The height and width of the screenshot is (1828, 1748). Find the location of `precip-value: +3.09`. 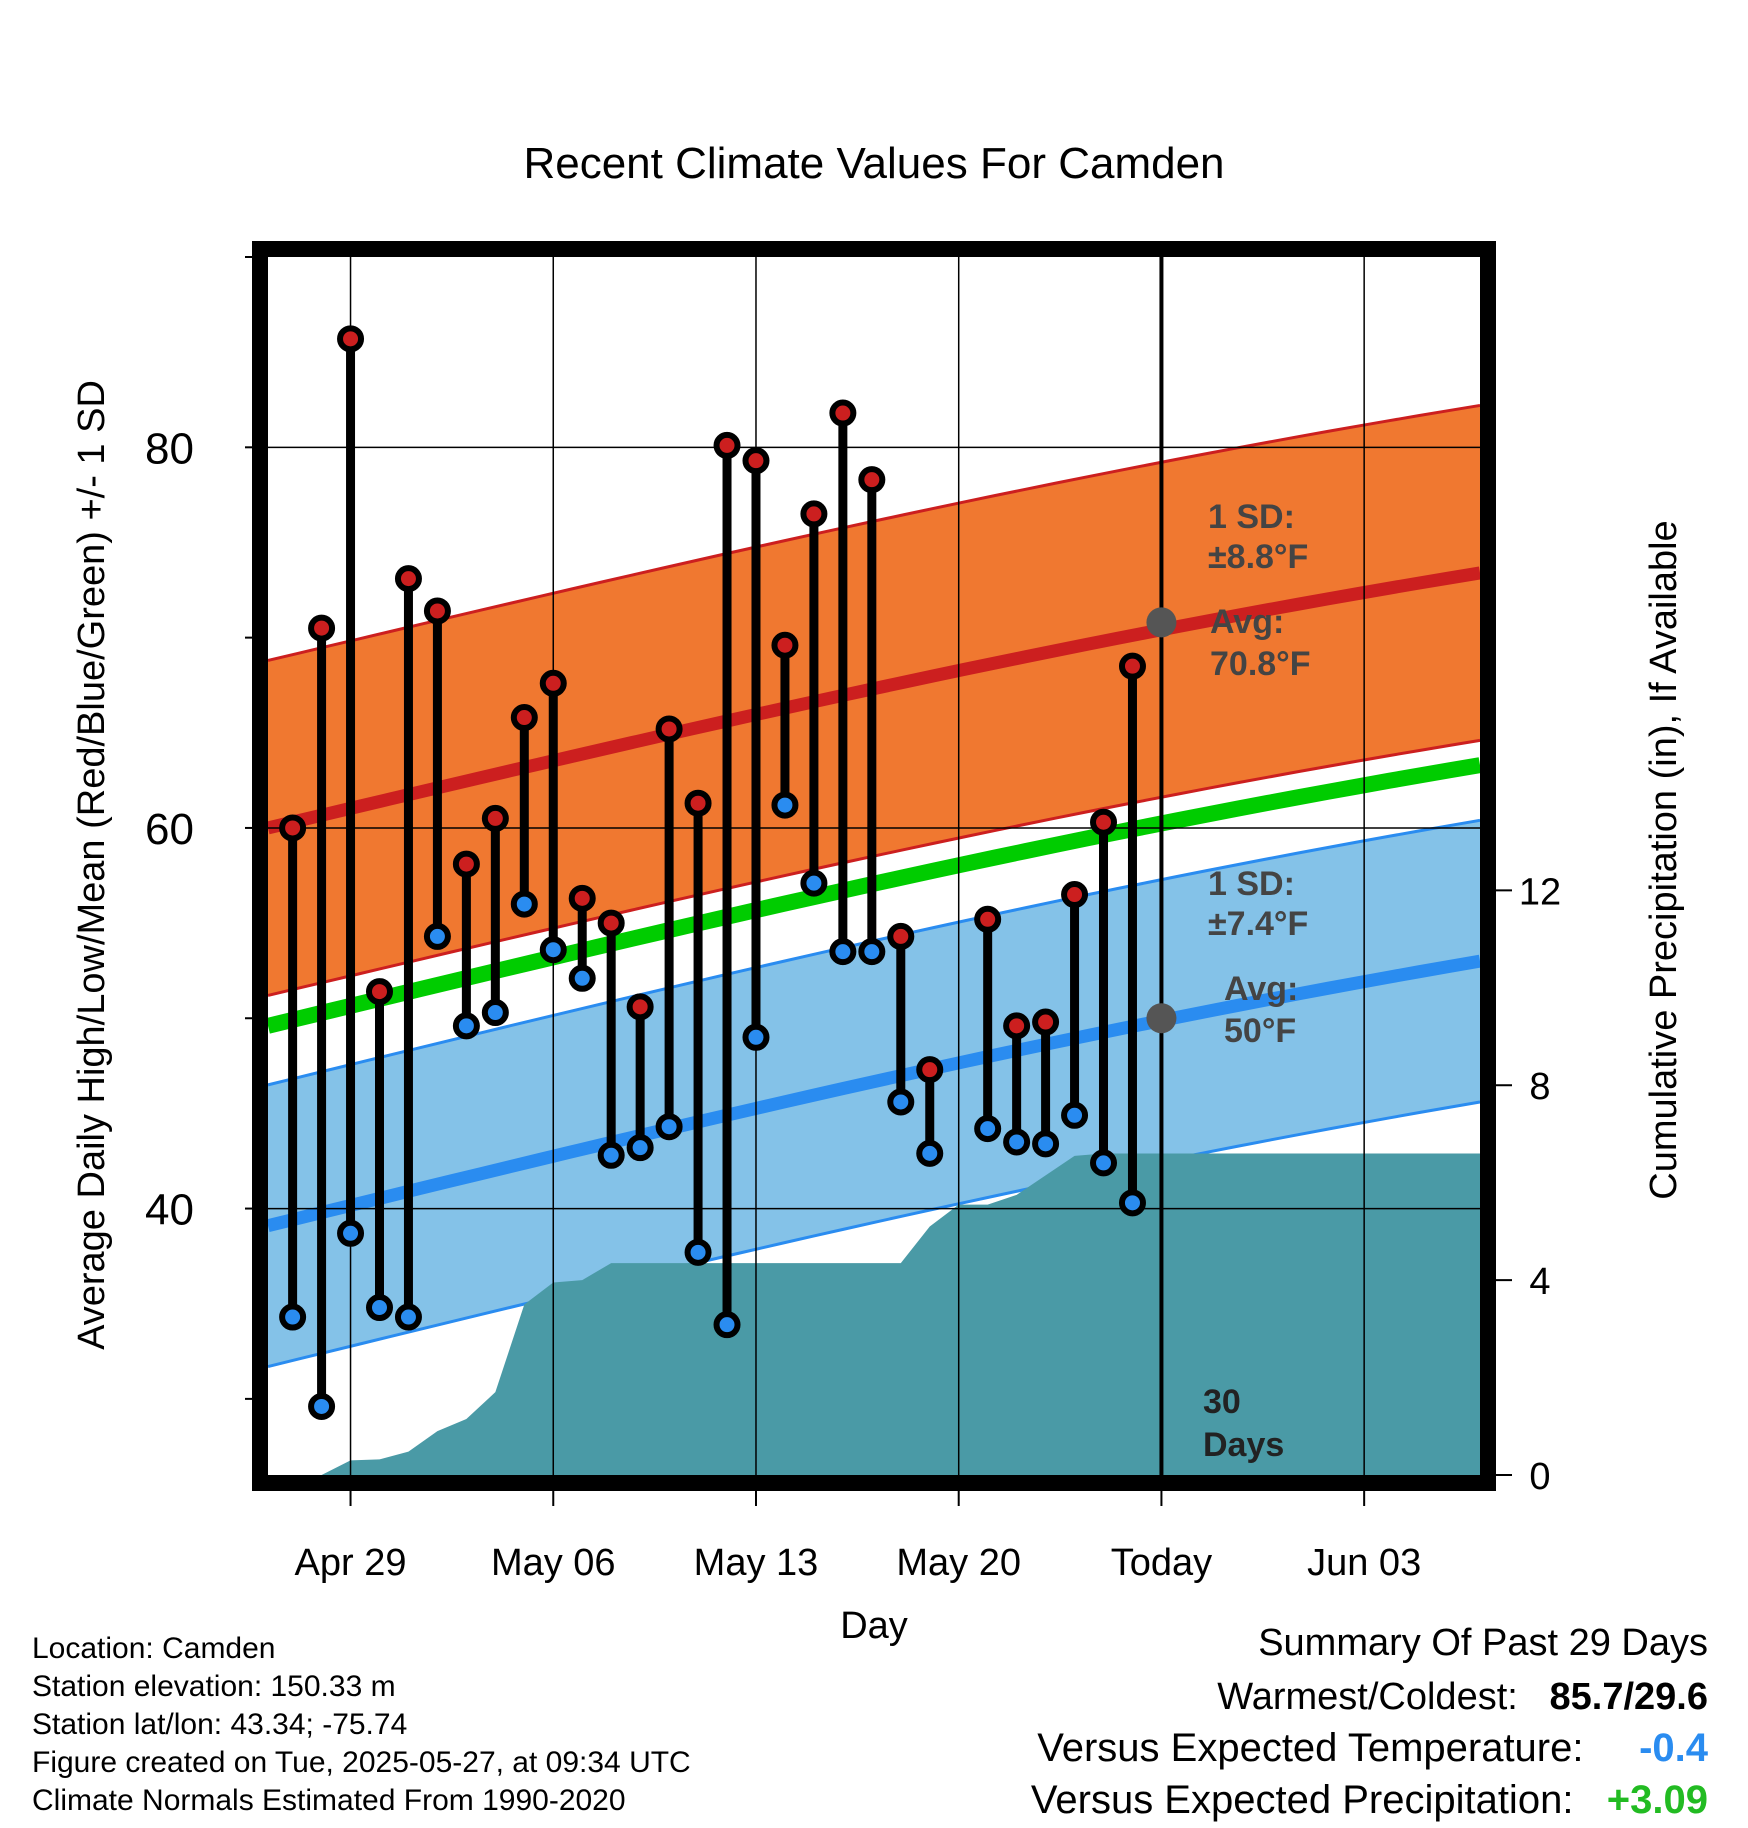

precip-value: +3.09 is located at coordinates (1657, 1800).